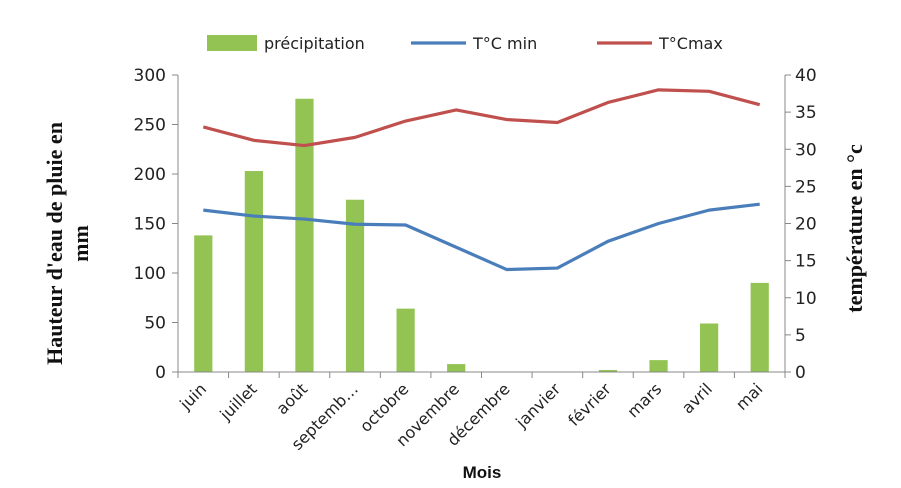 The width and height of the screenshot is (901, 488). I want to click on tmax-line, so click(481, 118).